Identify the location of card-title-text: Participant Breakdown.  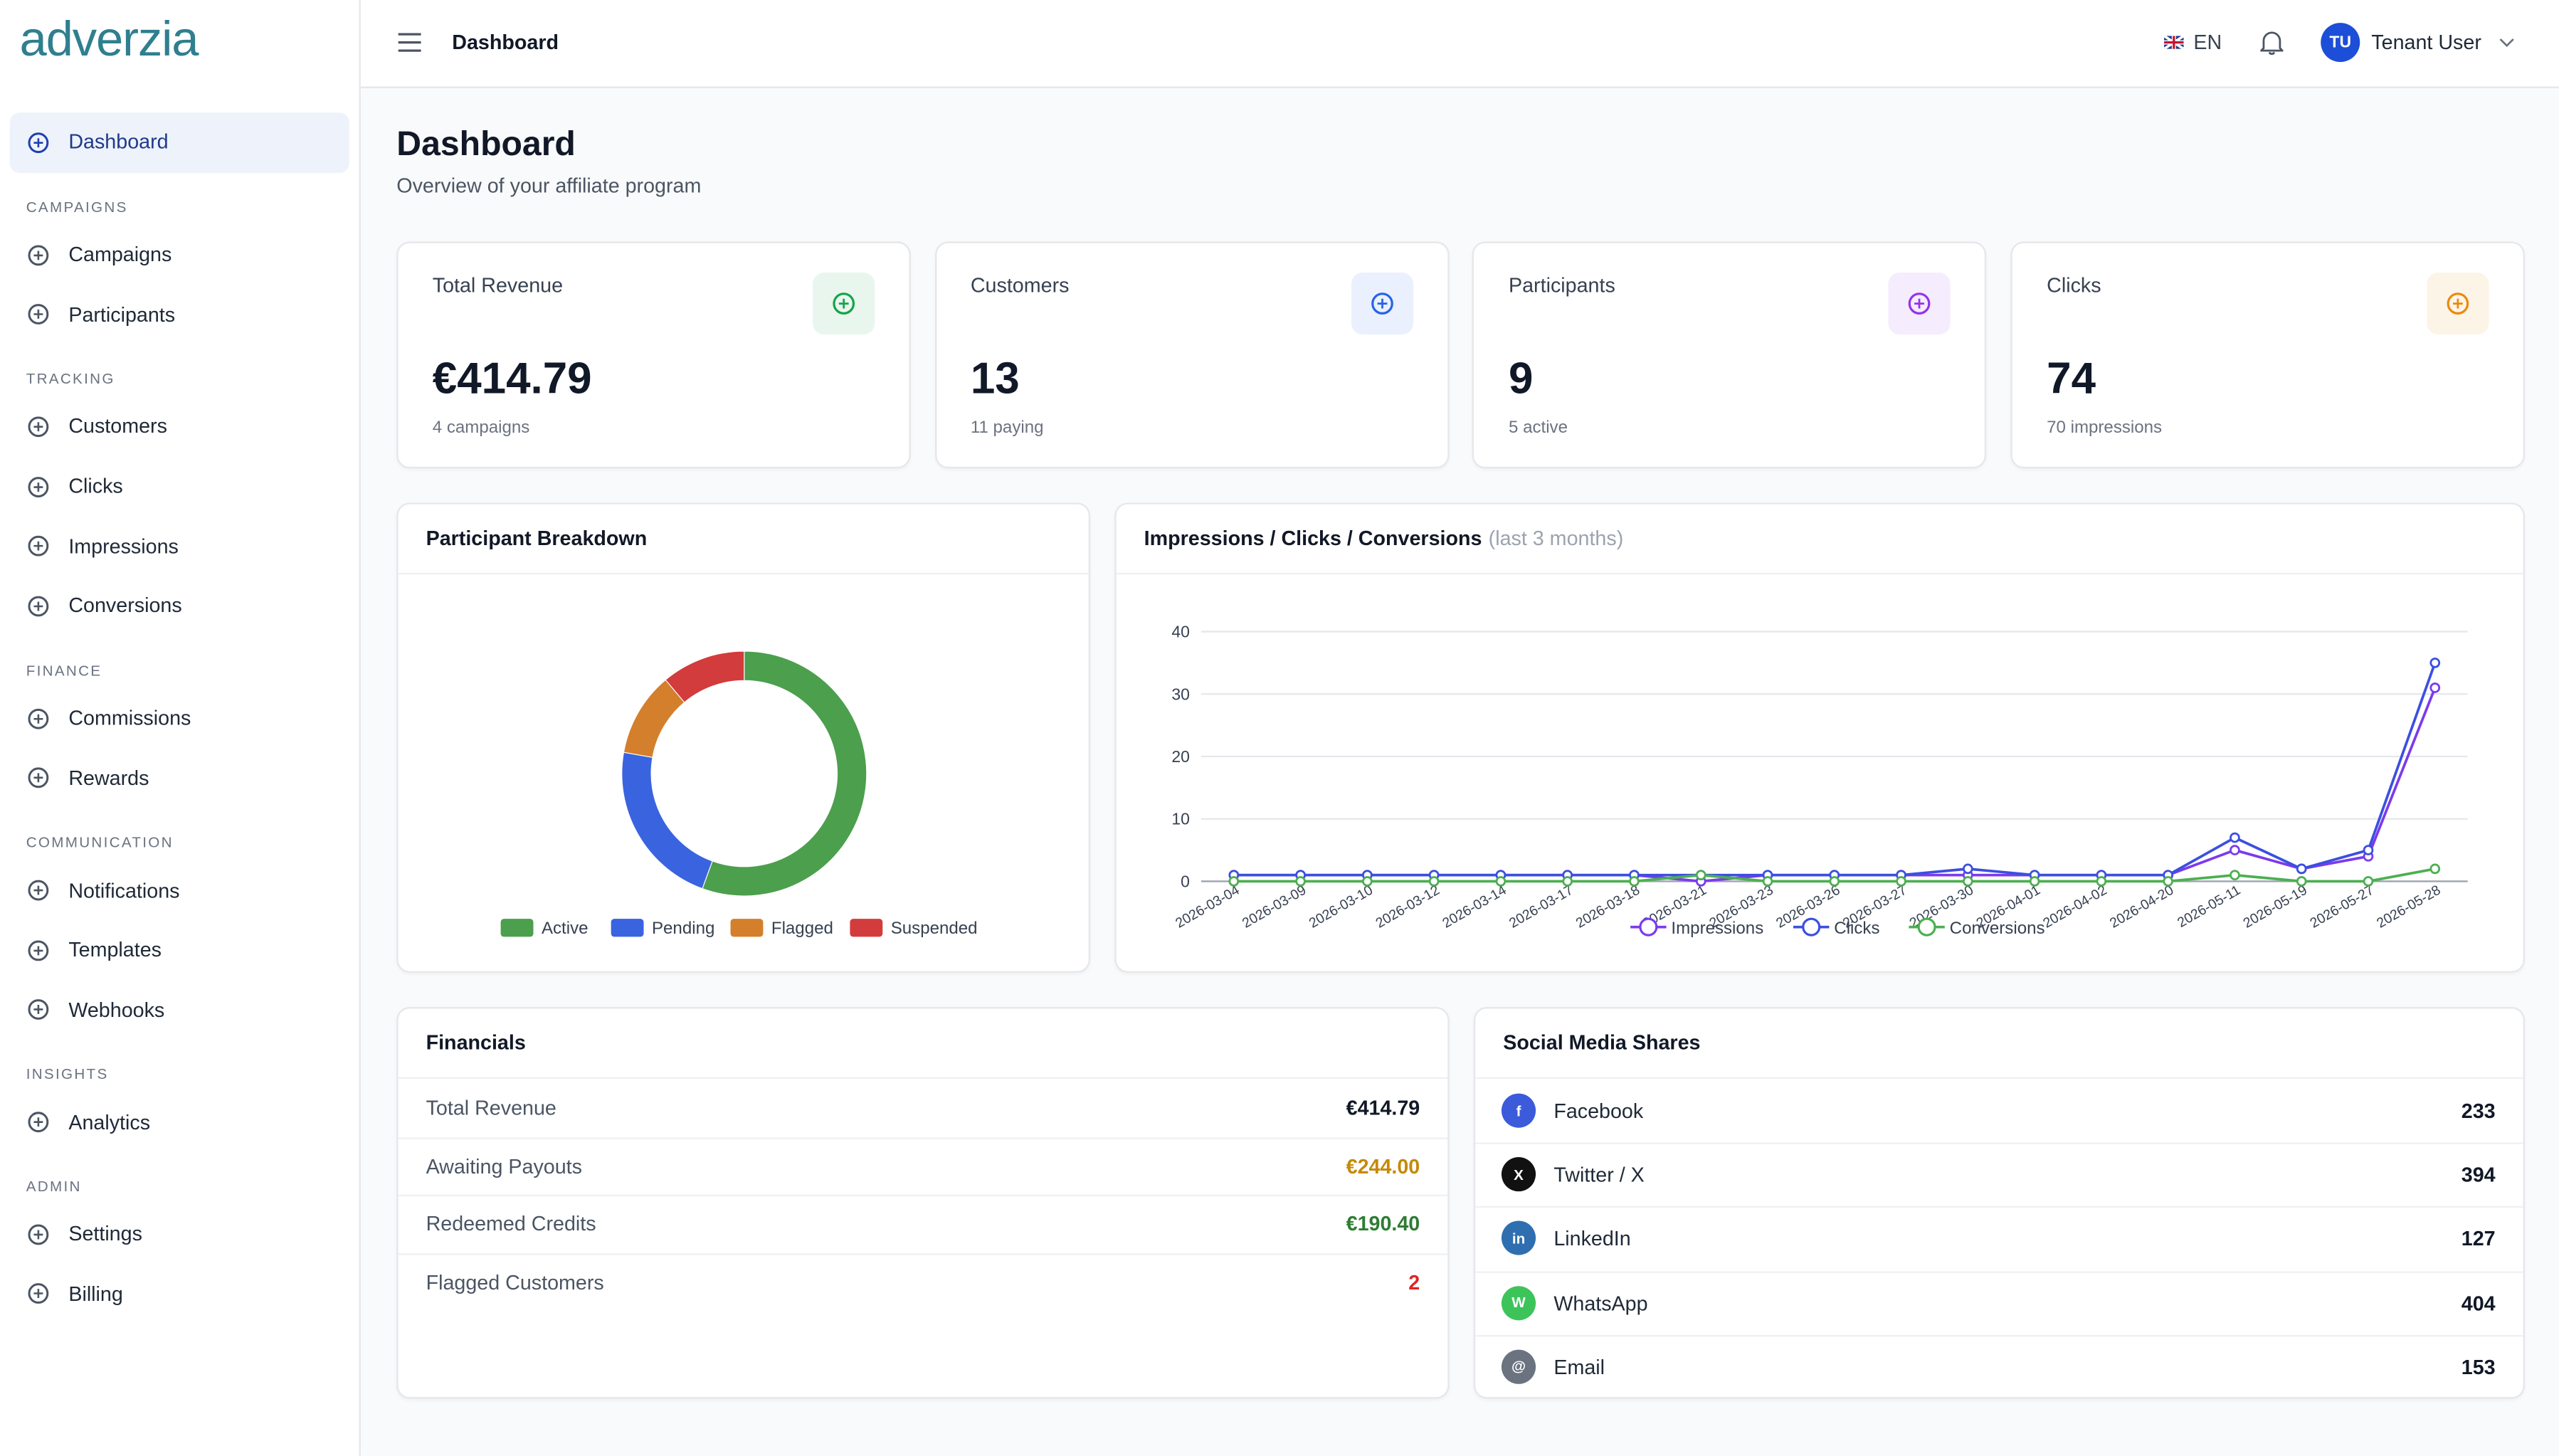
(537, 538).